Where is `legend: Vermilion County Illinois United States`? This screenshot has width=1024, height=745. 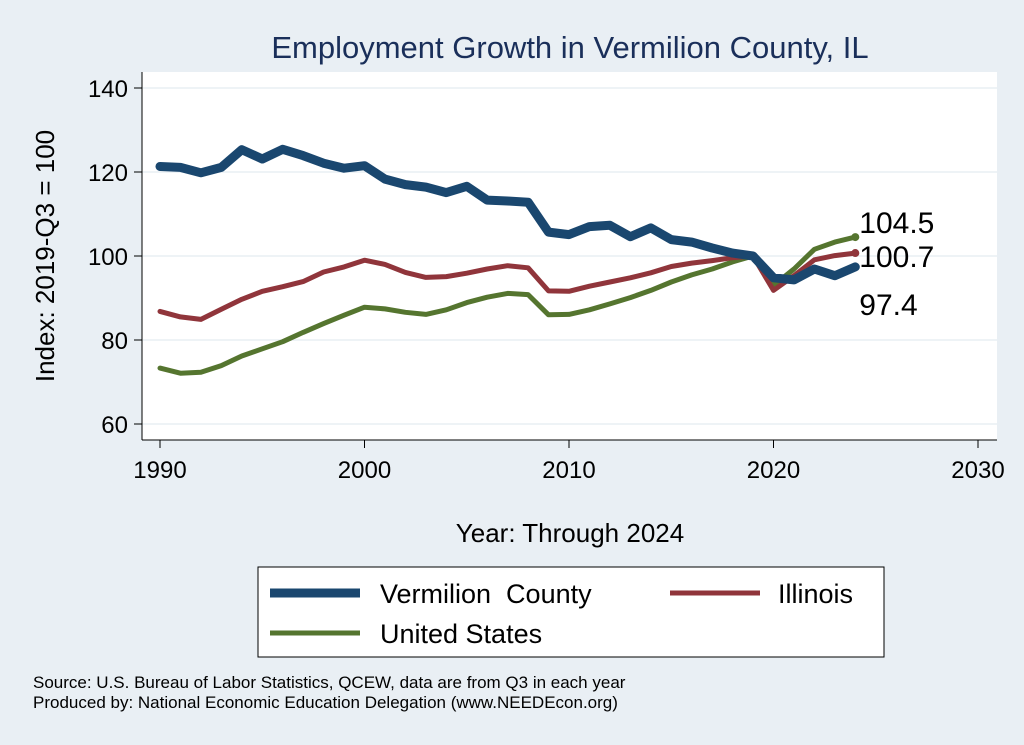 legend: Vermilion County Illinois United States is located at coordinates (571, 612).